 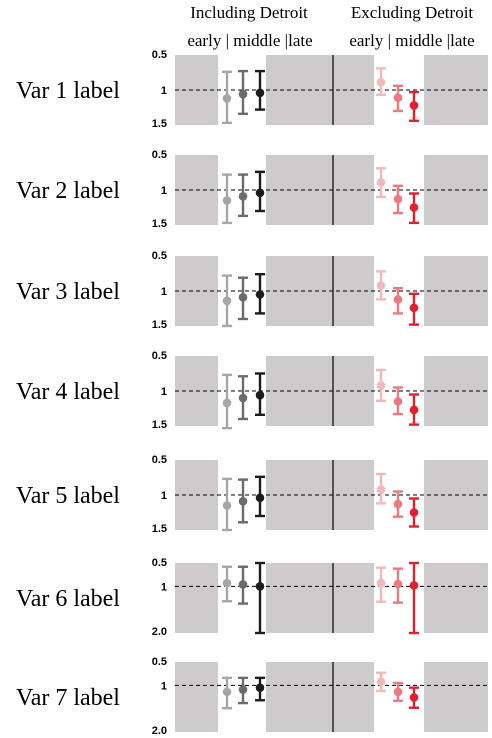 What do you see at coordinates (68, 91) in the screenshot?
I see `row-label: Var 1 label` at bounding box center [68, 91].